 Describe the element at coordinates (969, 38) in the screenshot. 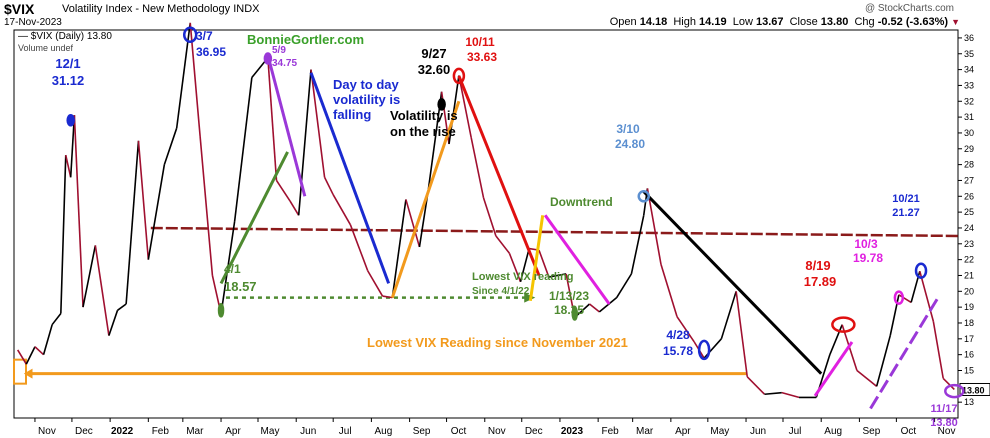

I see `y-tick-label: 36` at that location.